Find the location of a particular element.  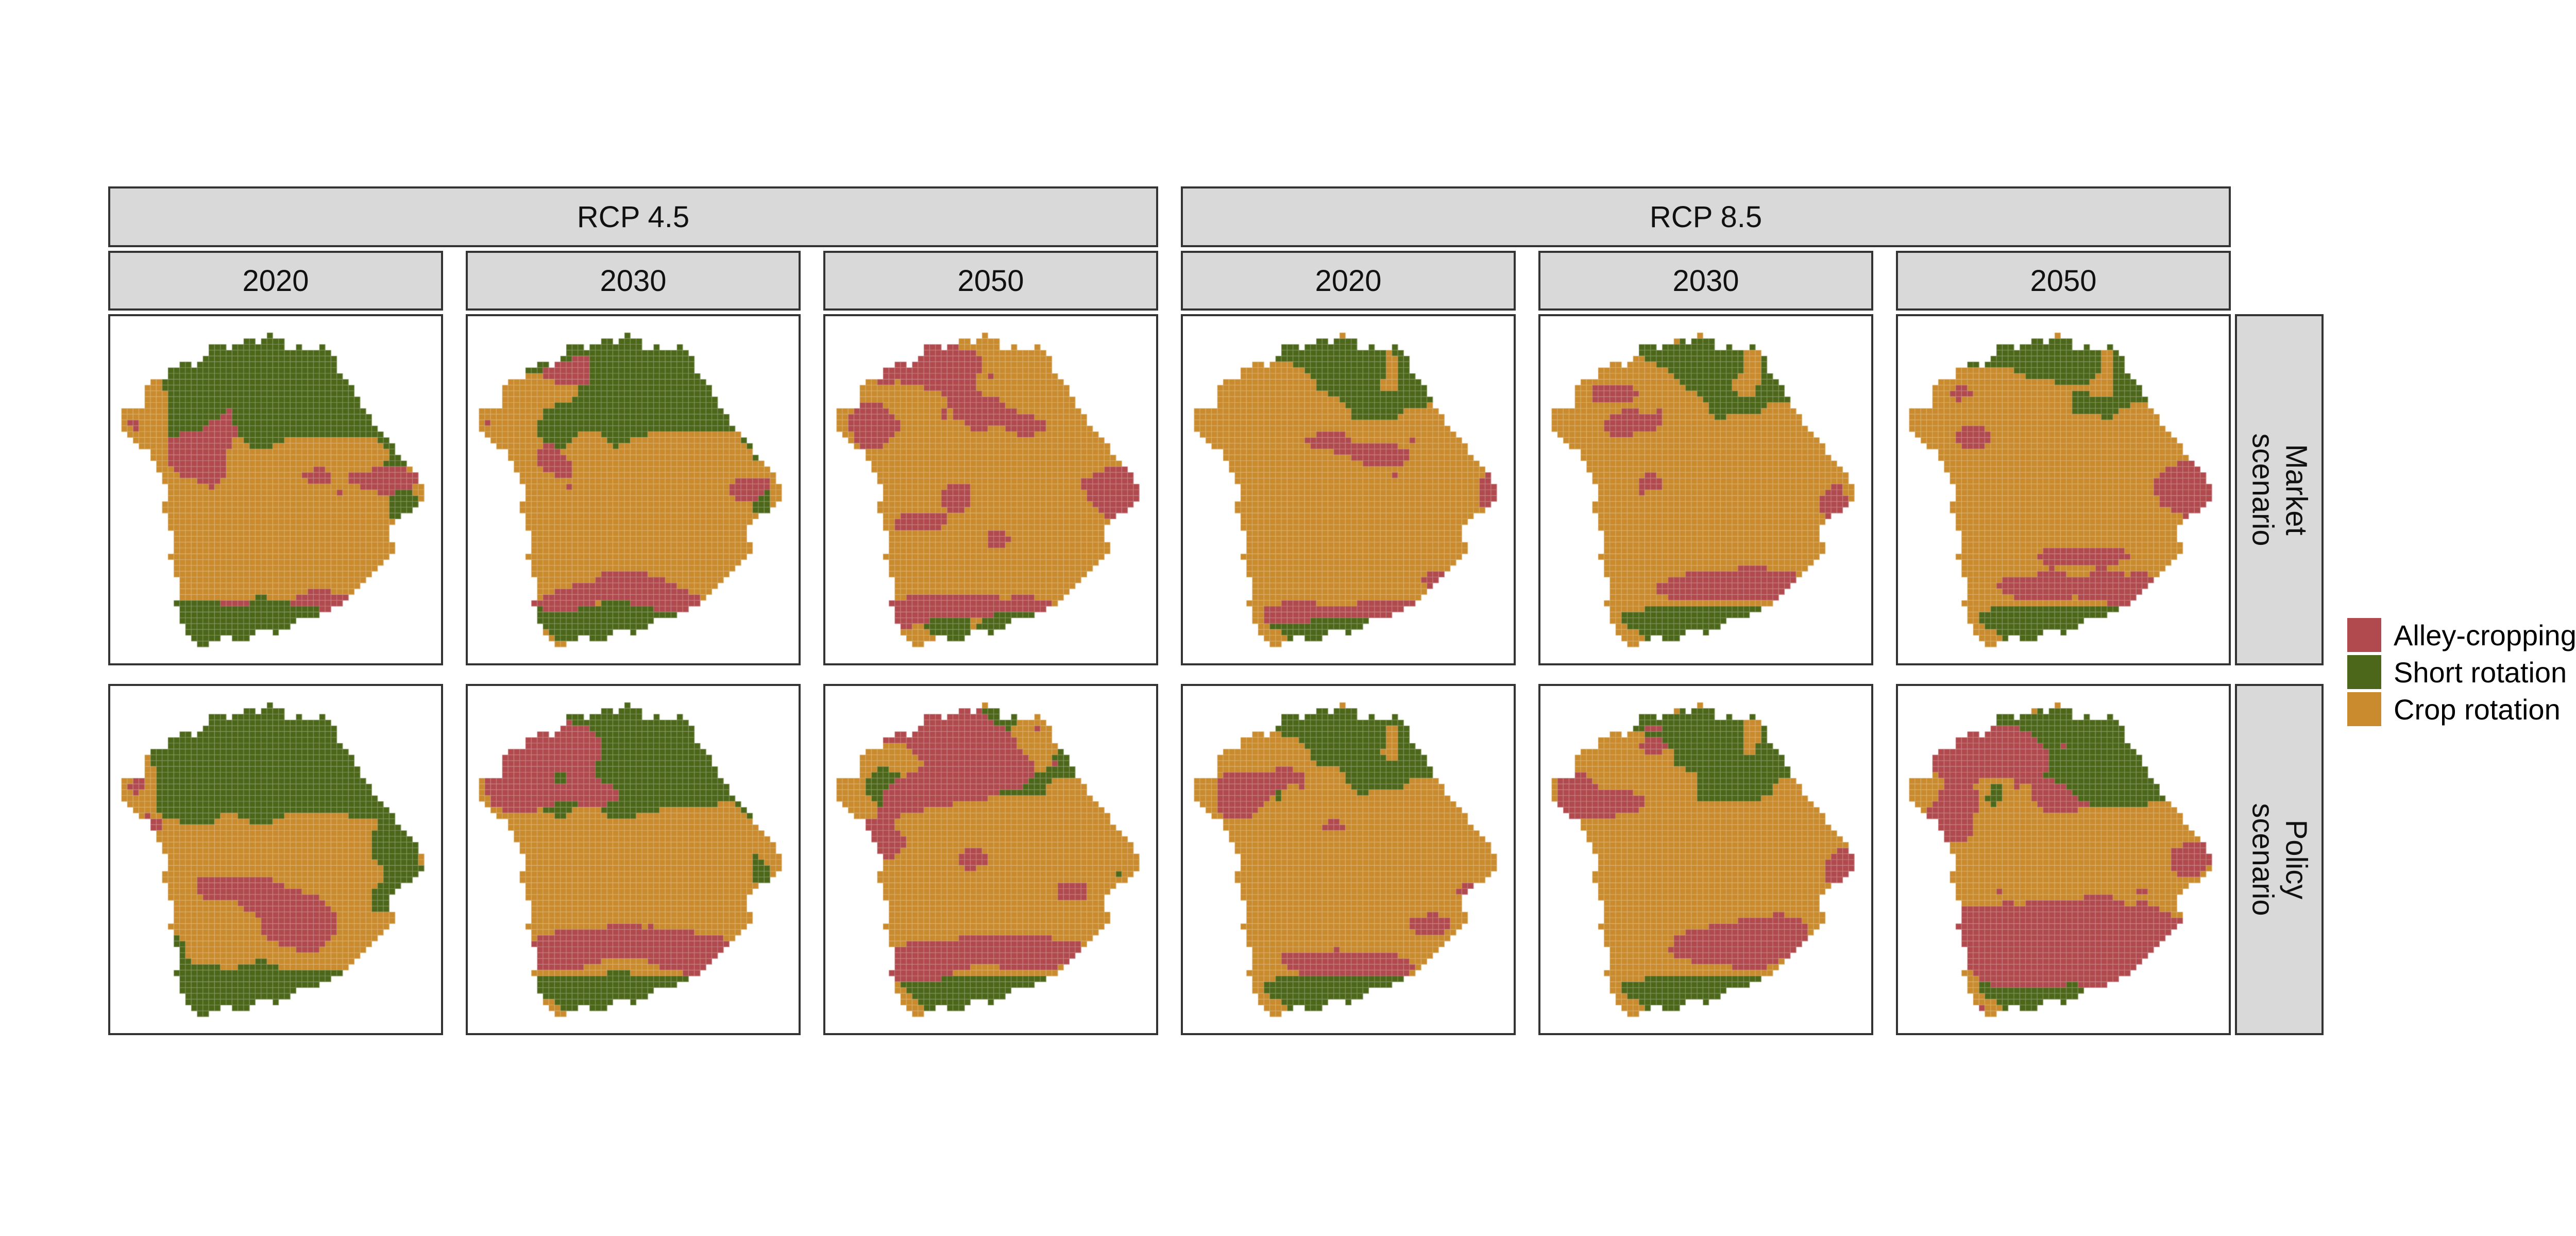

bavaria-map-policy-rcp85-2030 is located at coordinates (1705, 860).